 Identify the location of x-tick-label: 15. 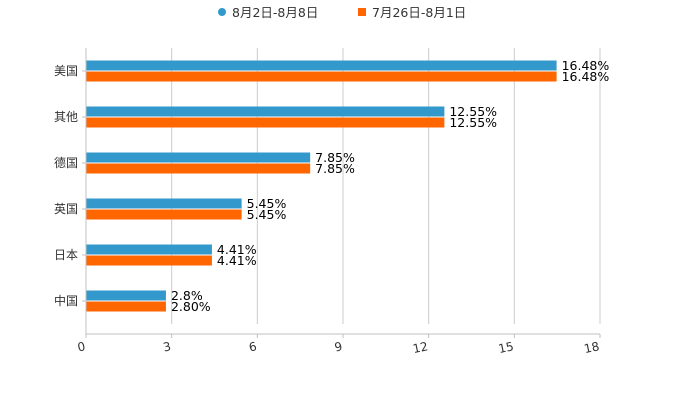
(506, 347).